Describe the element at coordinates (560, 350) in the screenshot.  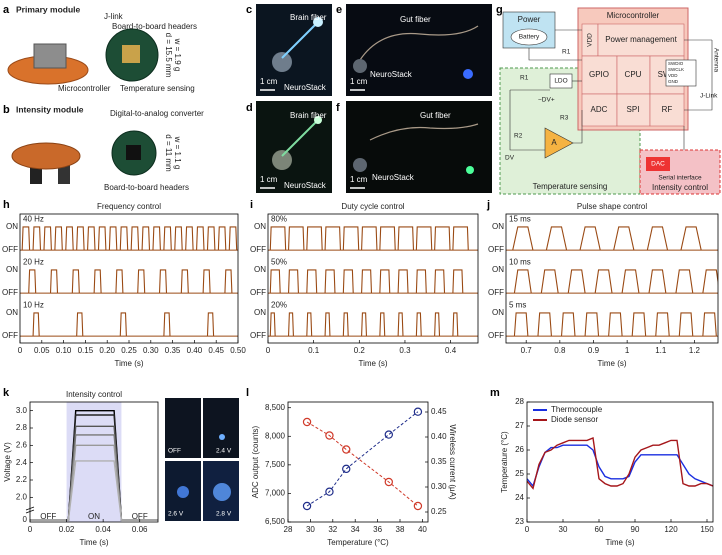
I see `x-tick-label: 0.8` at that location.